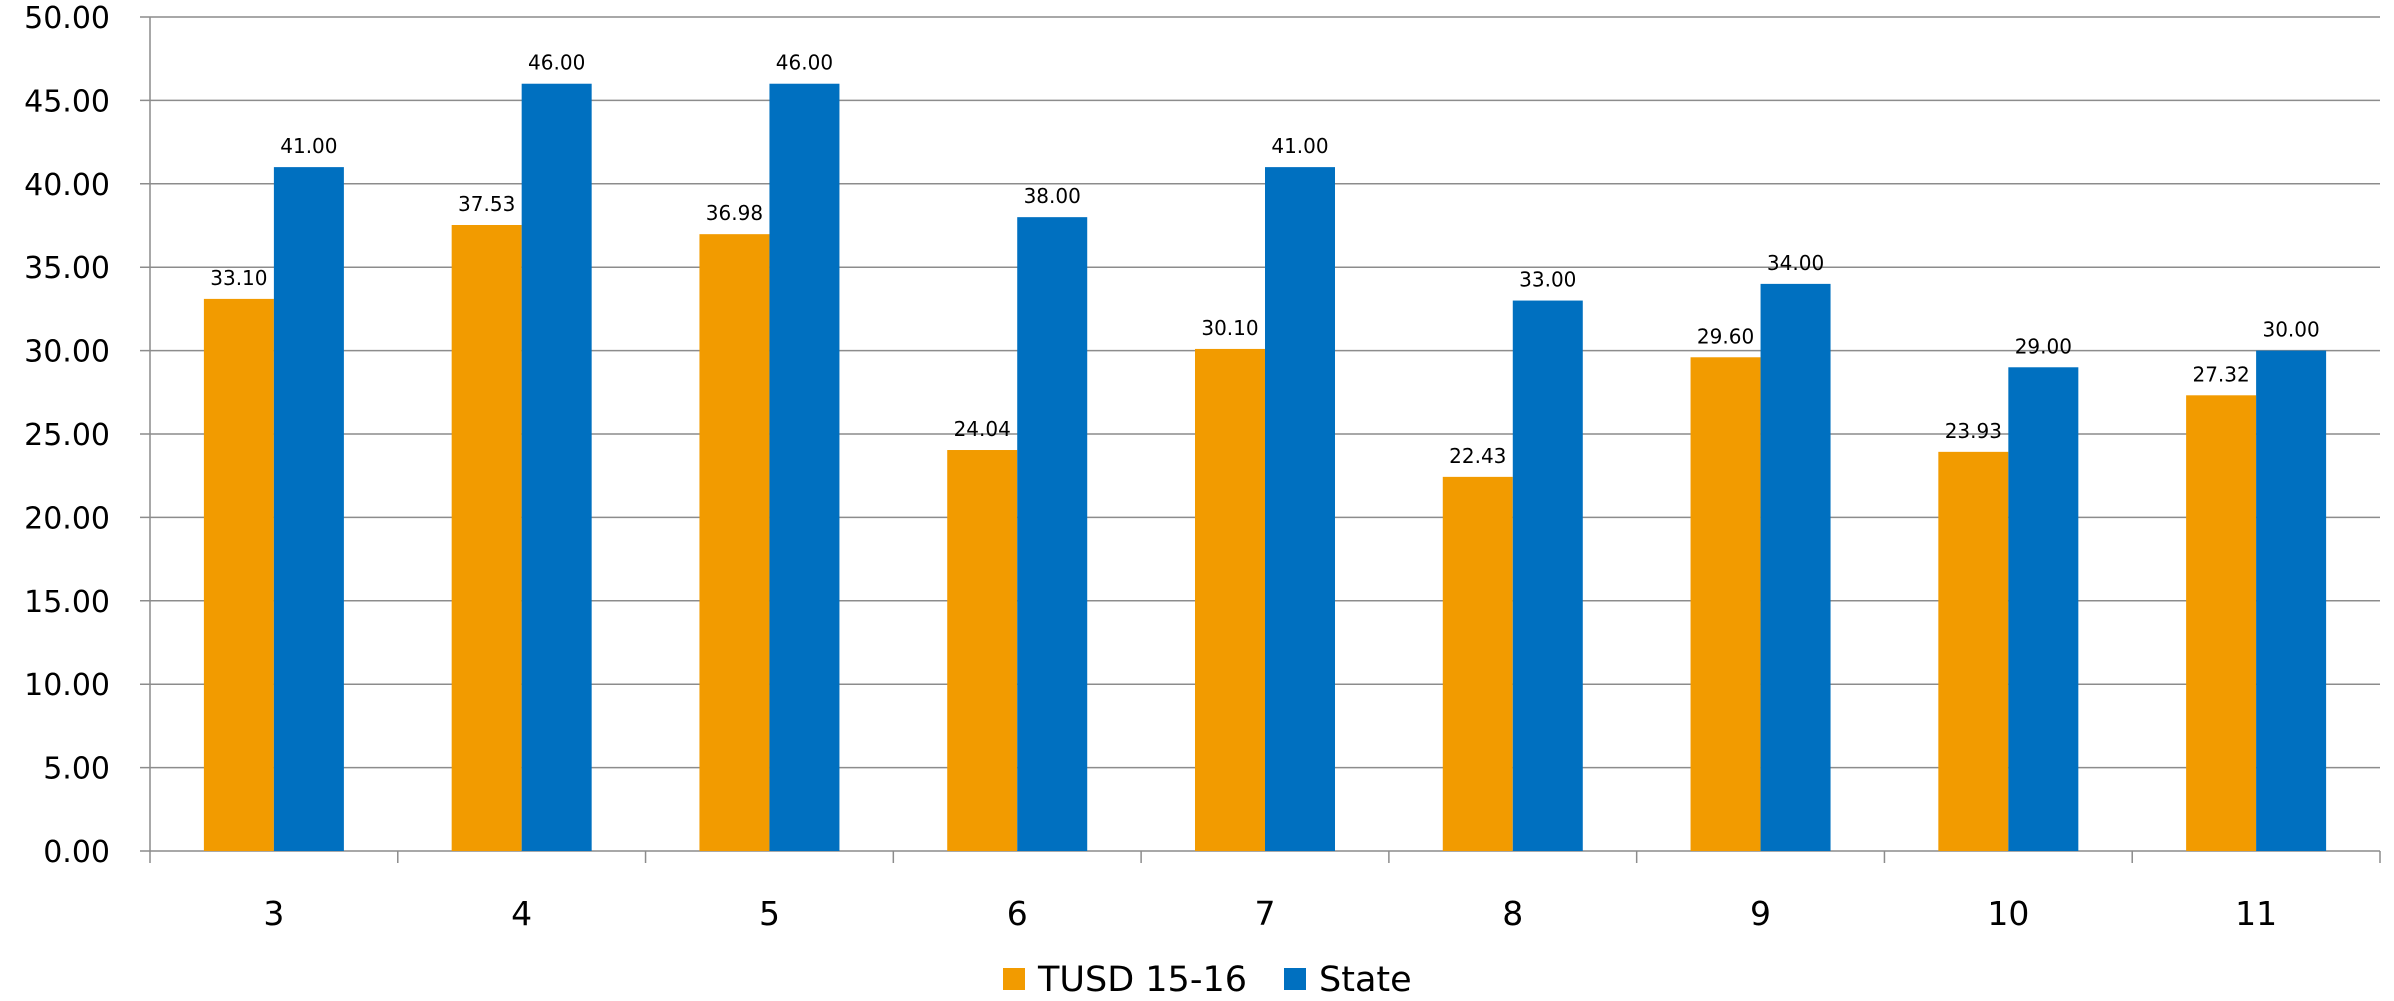 The height and width of the screenshot is (1001, 2394). What do you see at coordinates (67, 268) in the screenshot?
I see `y-tick-label: 35.00` at bounding box center [67, 268].